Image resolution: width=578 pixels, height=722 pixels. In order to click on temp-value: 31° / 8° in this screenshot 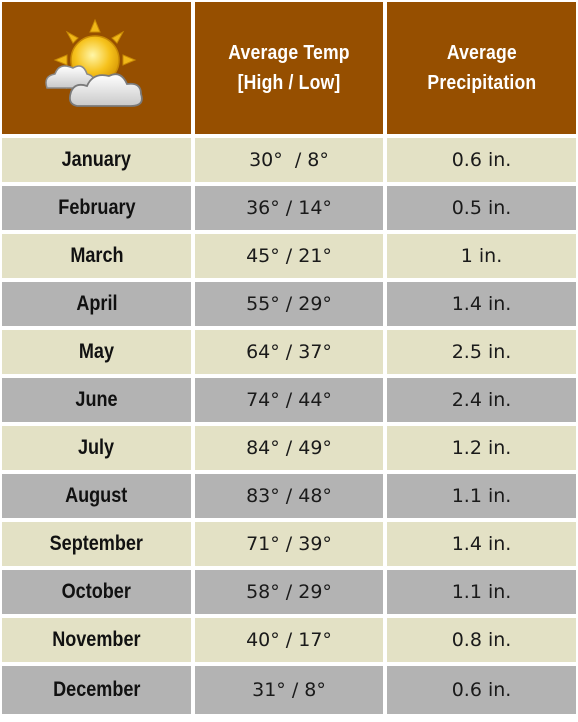, I will do `click(289, 690)`.